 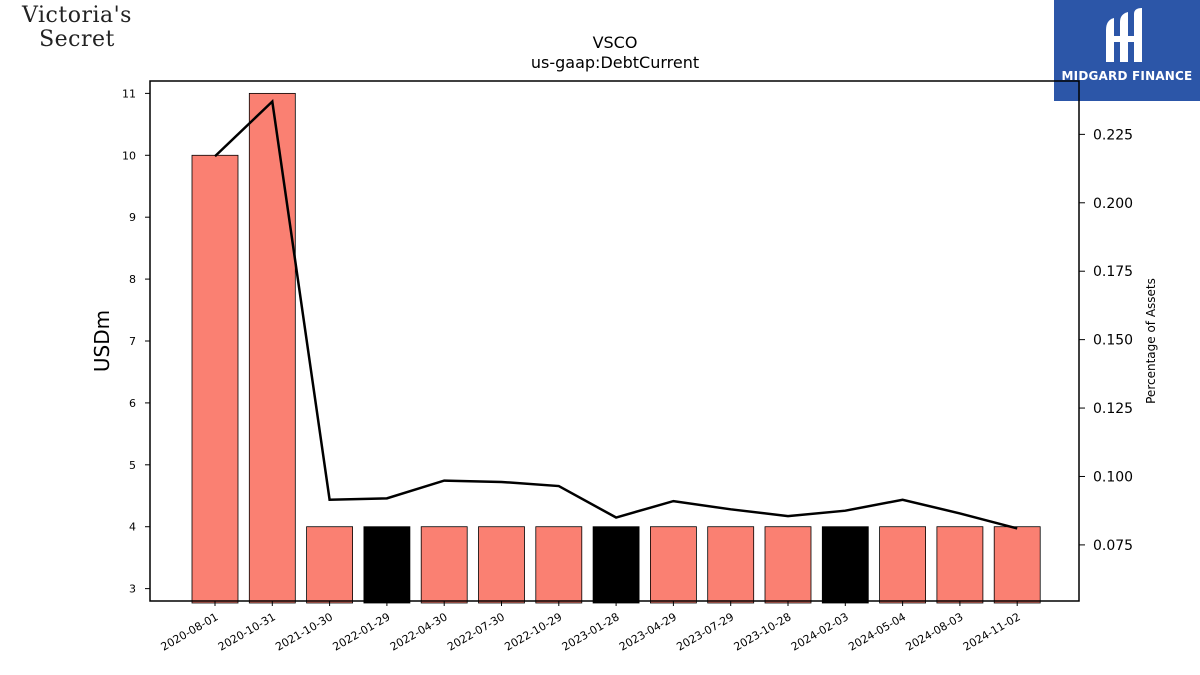 I want to click on y-tick-label: 6, so click(x=132, y=403).